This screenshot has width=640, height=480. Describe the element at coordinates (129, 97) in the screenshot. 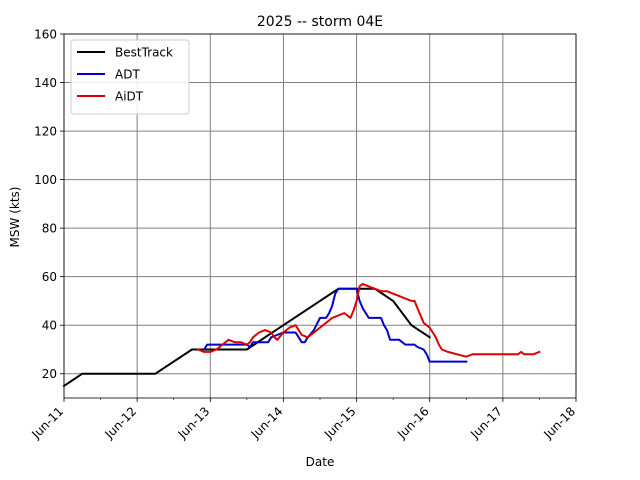

I see `legend-label-aidt: AiDT` at that location.